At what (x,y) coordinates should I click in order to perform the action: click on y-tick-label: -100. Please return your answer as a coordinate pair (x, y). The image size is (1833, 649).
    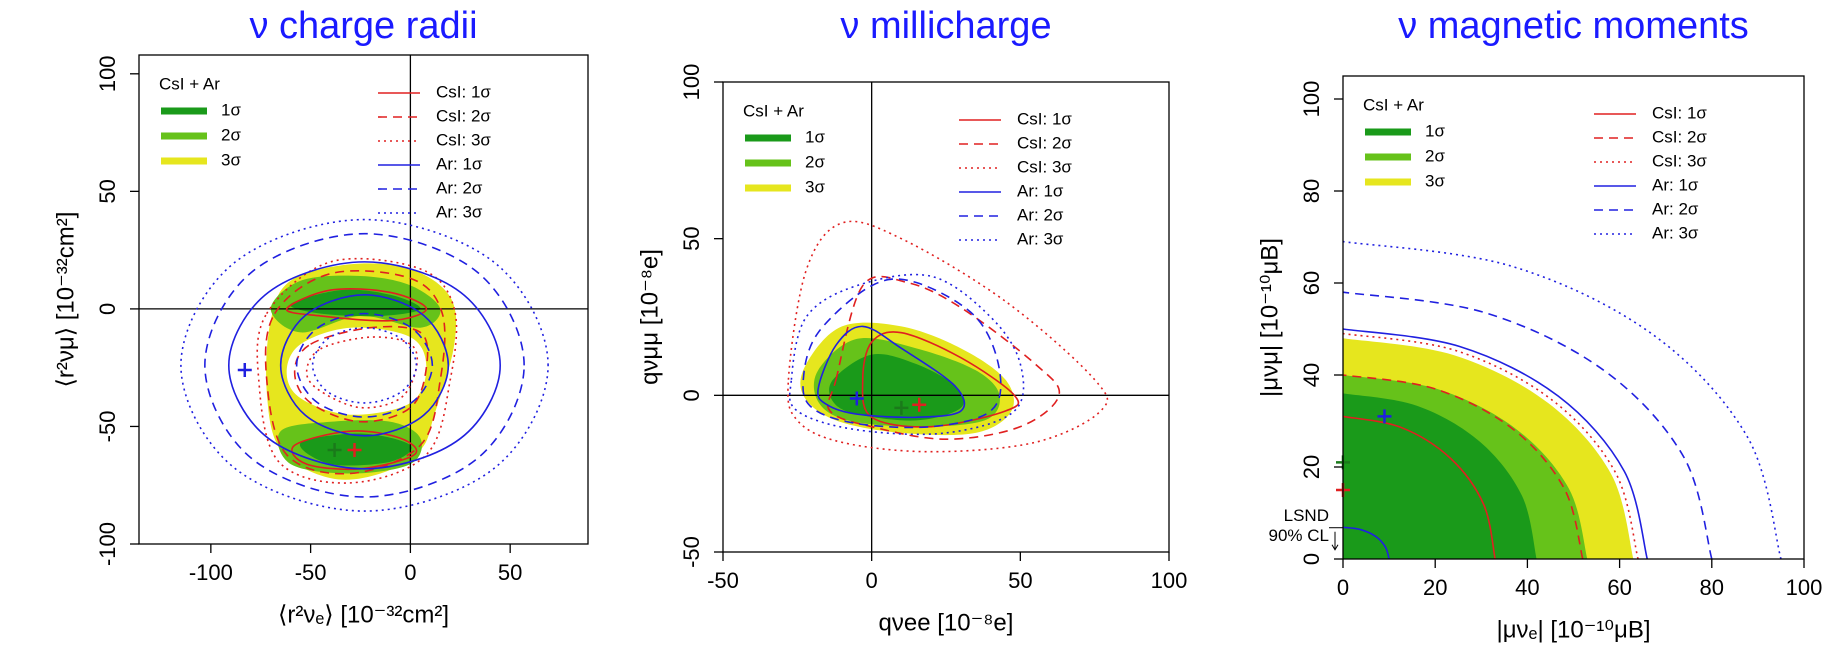
    Looking at the image, I should click on (107, 544).